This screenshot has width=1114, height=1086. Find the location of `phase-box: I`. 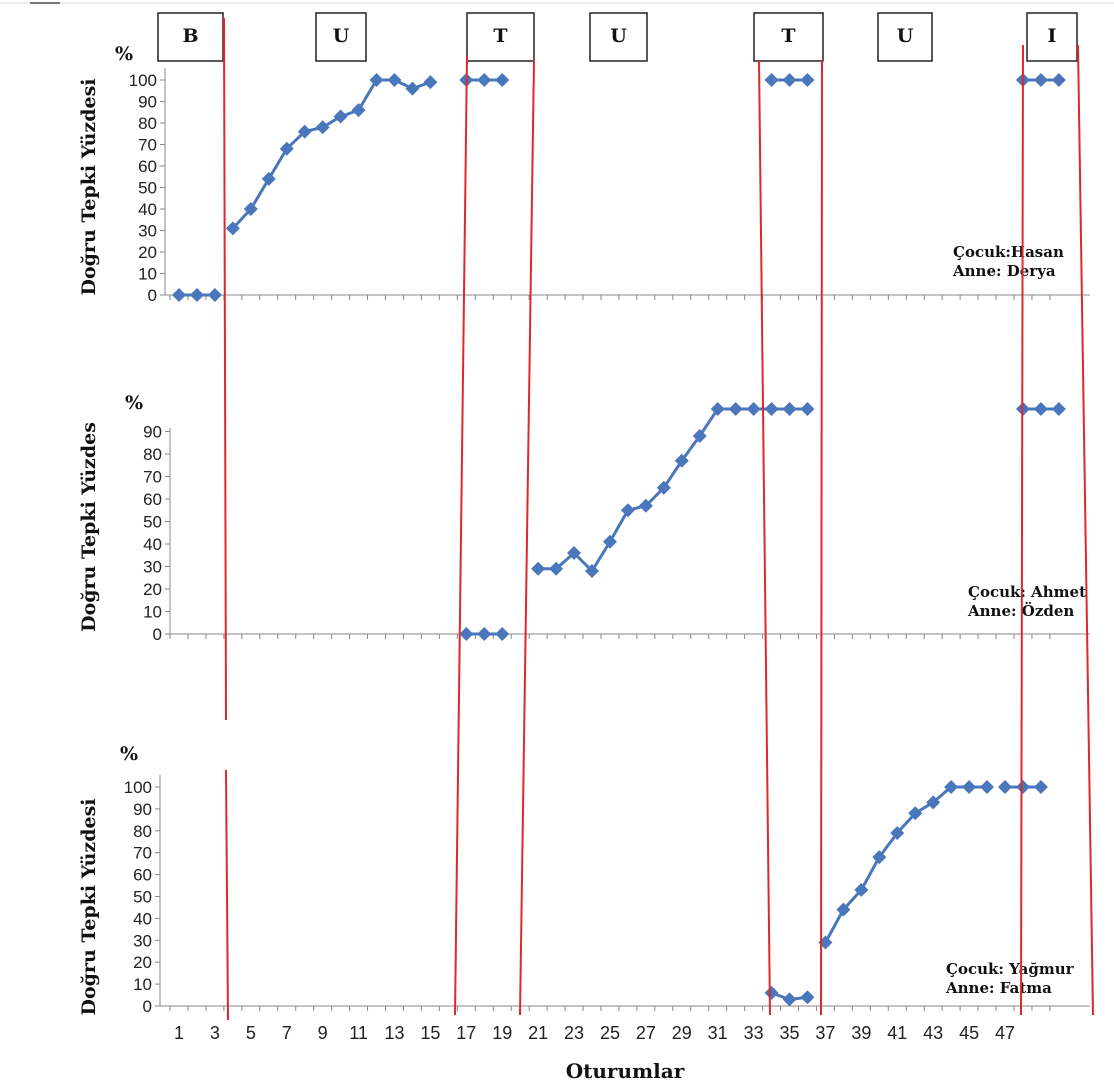

phase-box: I is located at coordinates (1052, 37).